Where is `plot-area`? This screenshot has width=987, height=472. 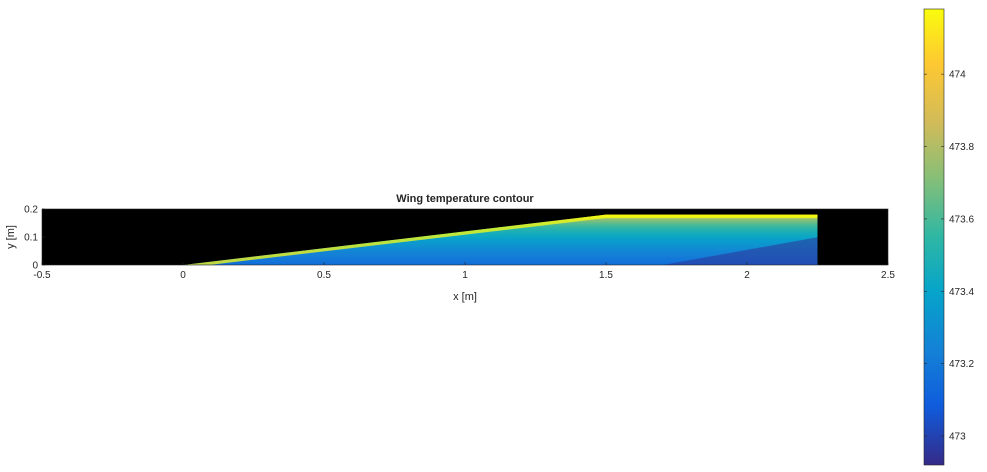 plot-area is located at coordinates (465, 237).